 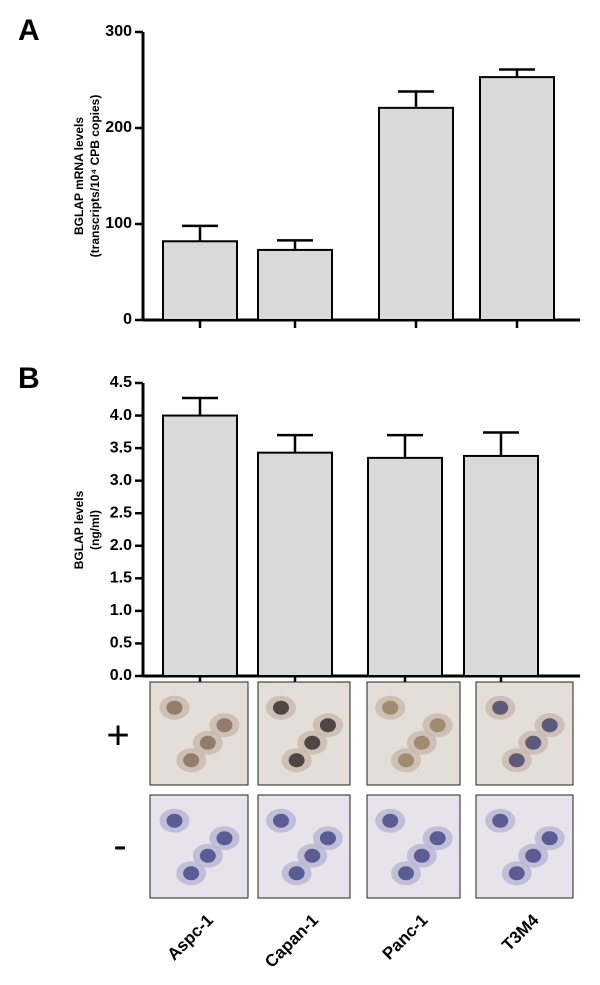 What do you see at coordinates (79, 529) in the screenshot?
I see `y-axis-label: BGLAP levels` at bounding box center [79, 529].